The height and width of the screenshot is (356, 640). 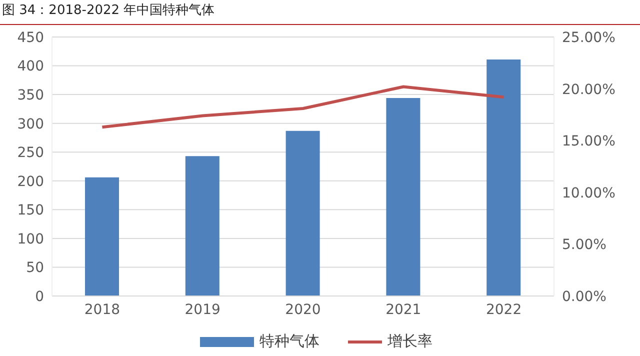 I want to click on x-tick-label: 2021, so click(x=404, y=310).